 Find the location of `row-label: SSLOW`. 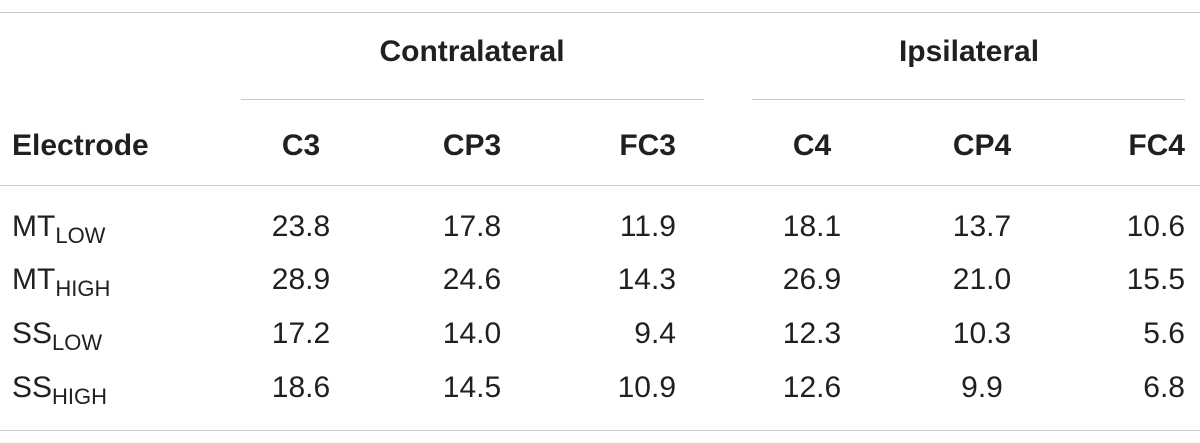

row-label: SSLOW is located at coordinates (57, 335).